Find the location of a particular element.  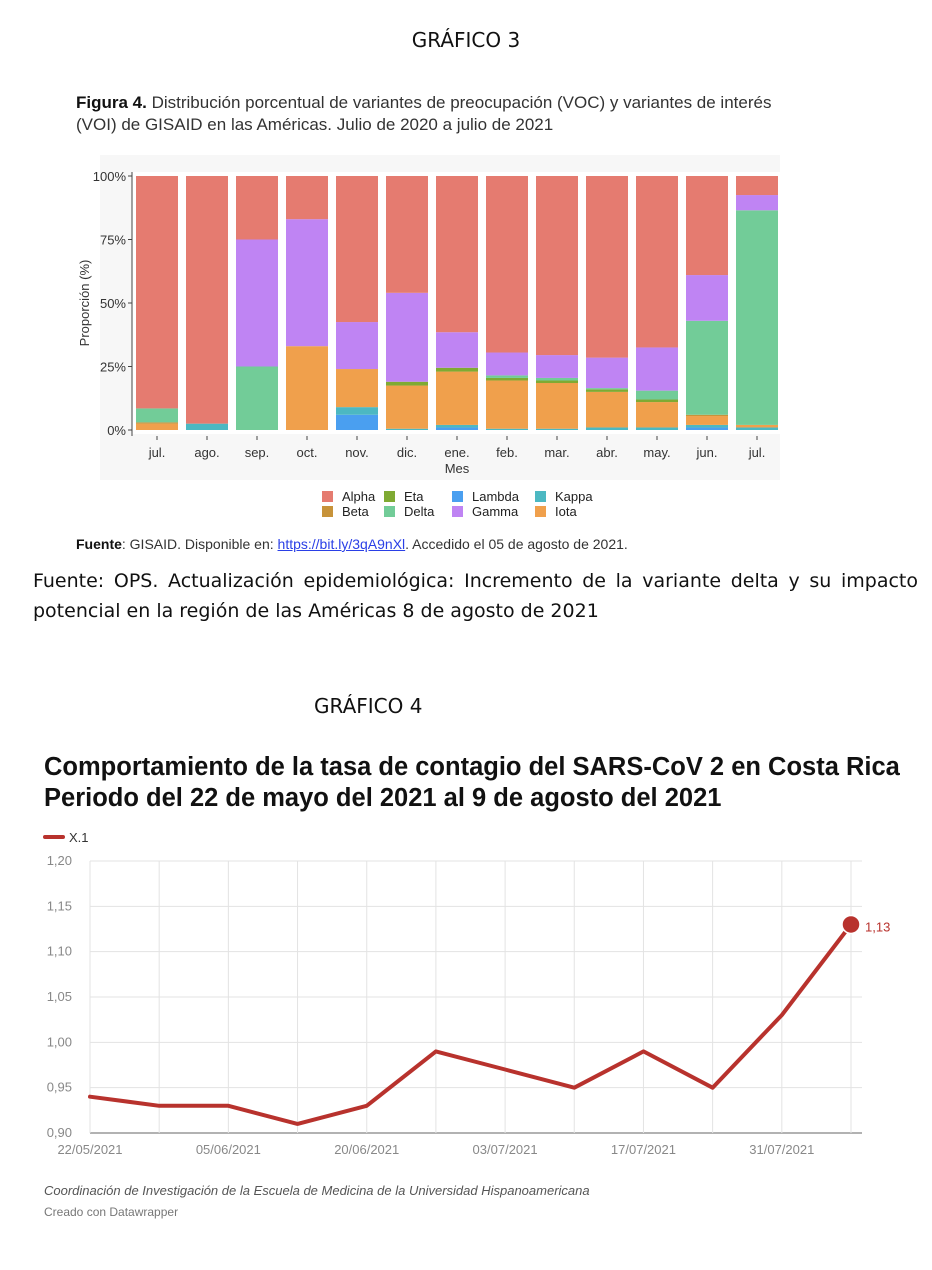

chart1-y-tick-label: 50% is located at coordinates (113, 303).